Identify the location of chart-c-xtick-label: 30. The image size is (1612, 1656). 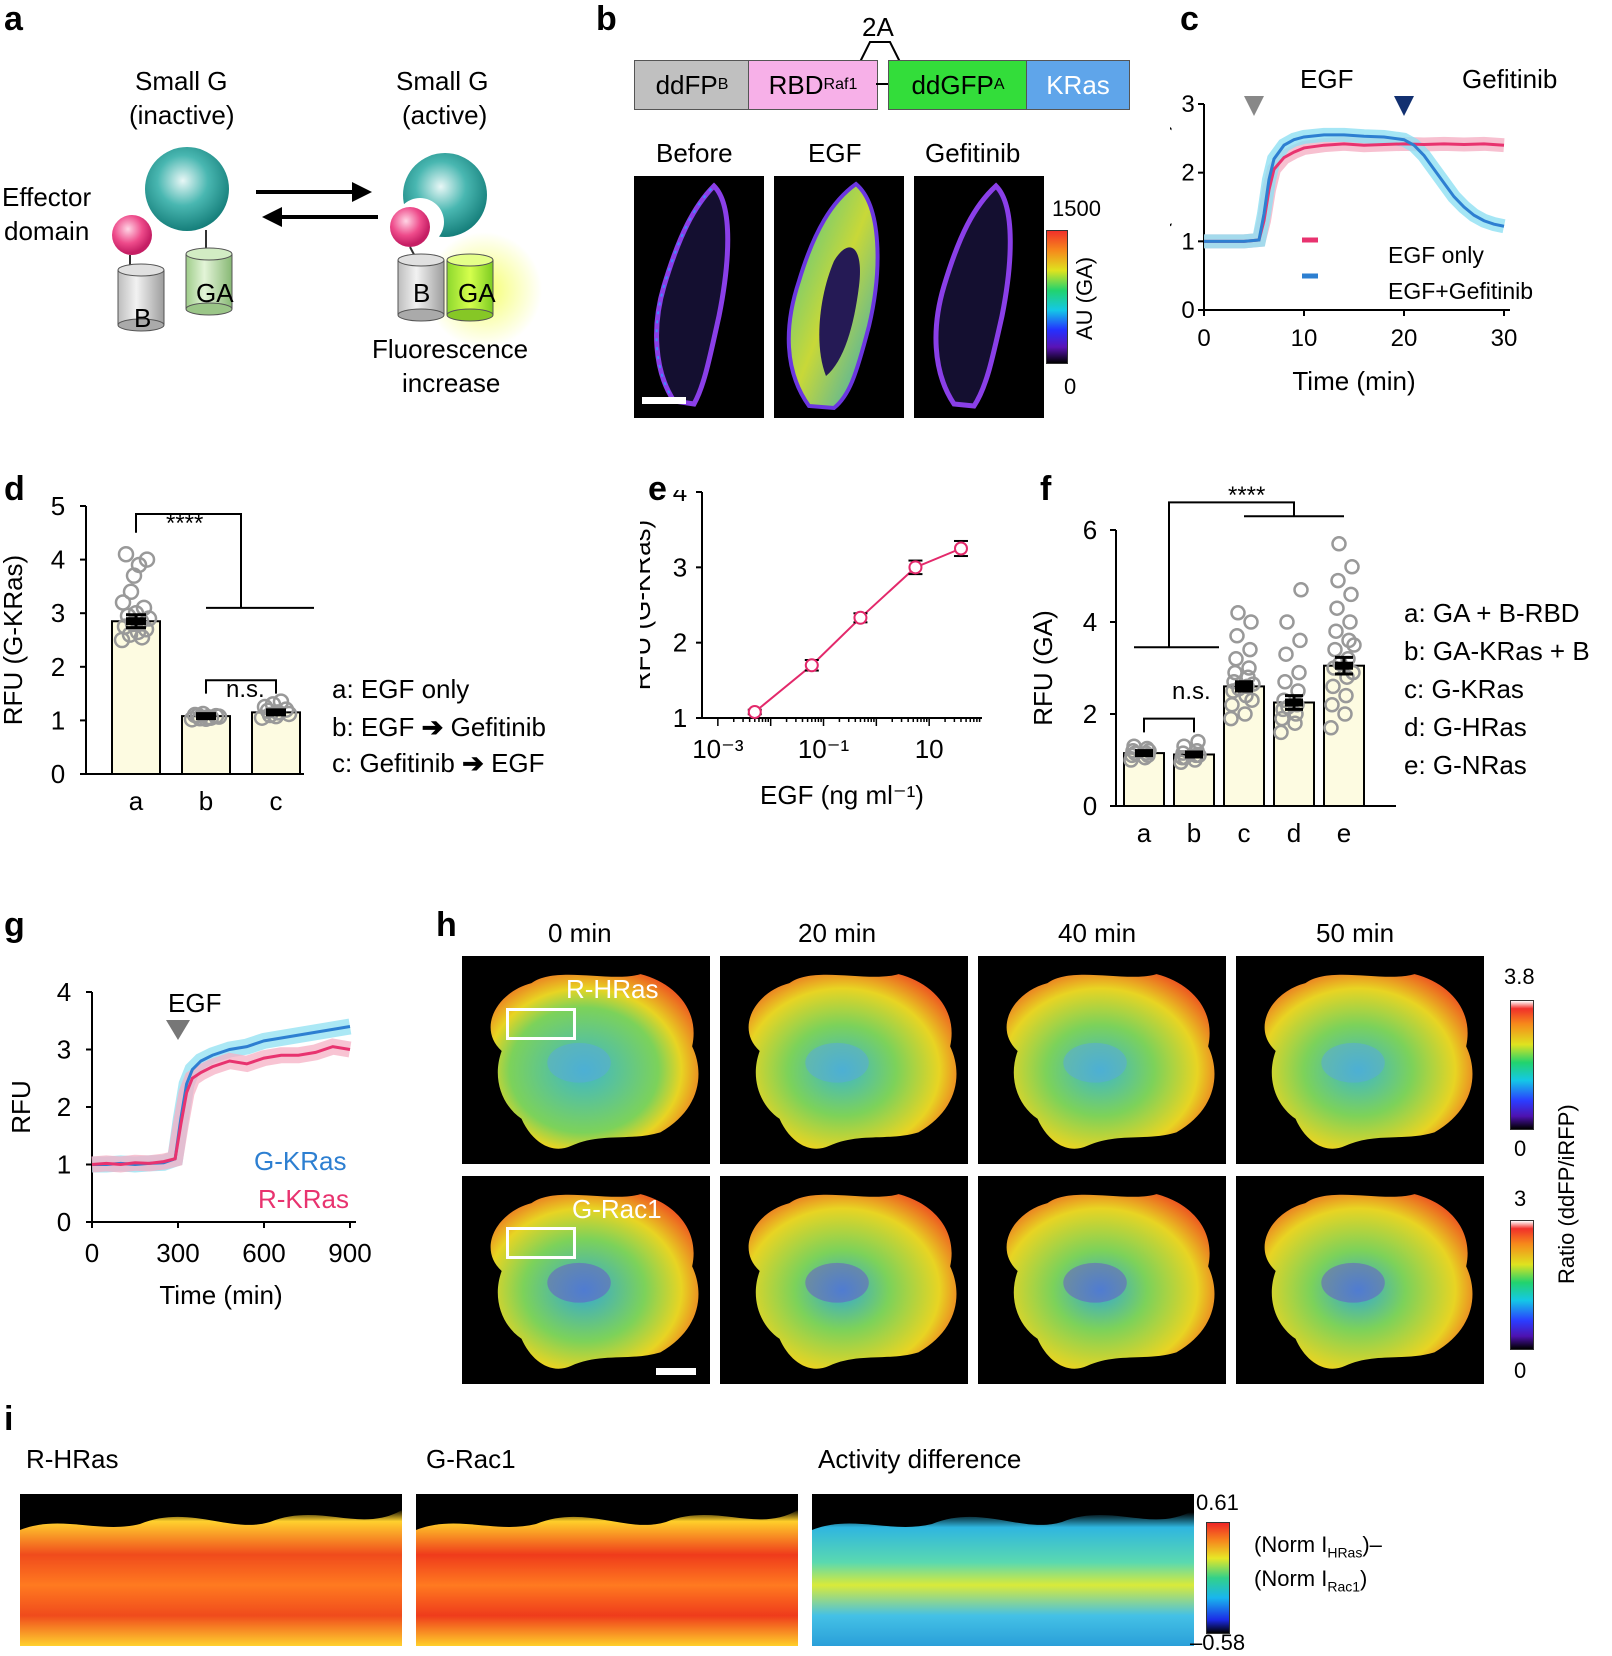
(1504, 338).